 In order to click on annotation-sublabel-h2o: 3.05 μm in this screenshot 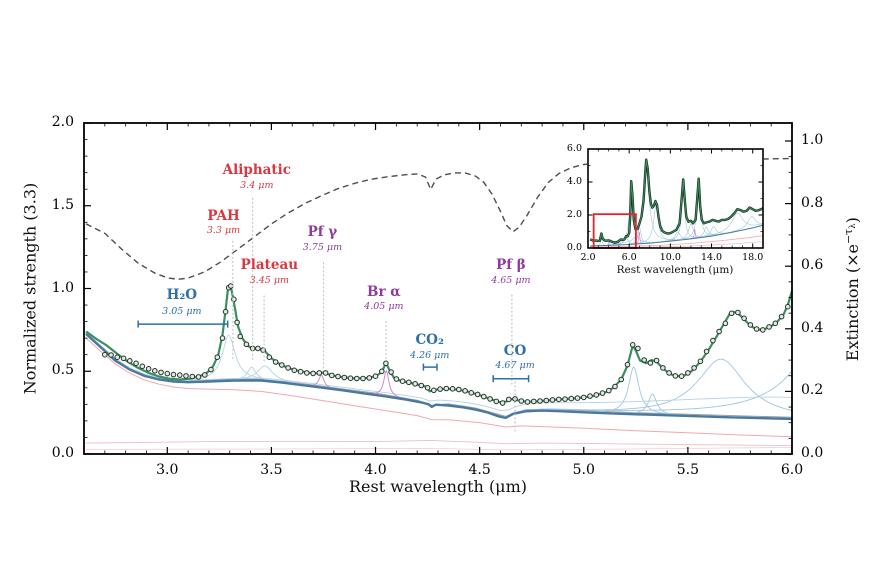, I will do `click(182, 311)`.